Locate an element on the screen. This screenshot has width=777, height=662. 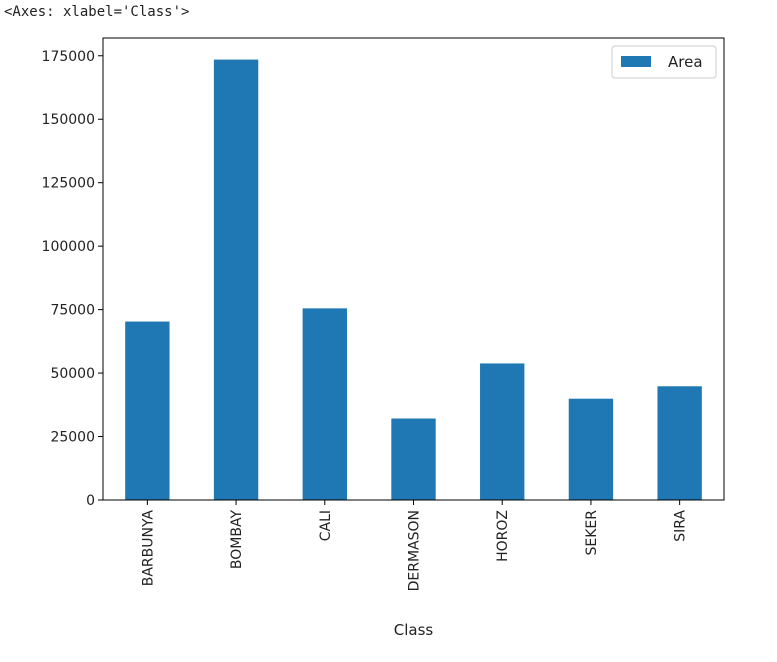
bar-seker is located at coordinates (591, 449).